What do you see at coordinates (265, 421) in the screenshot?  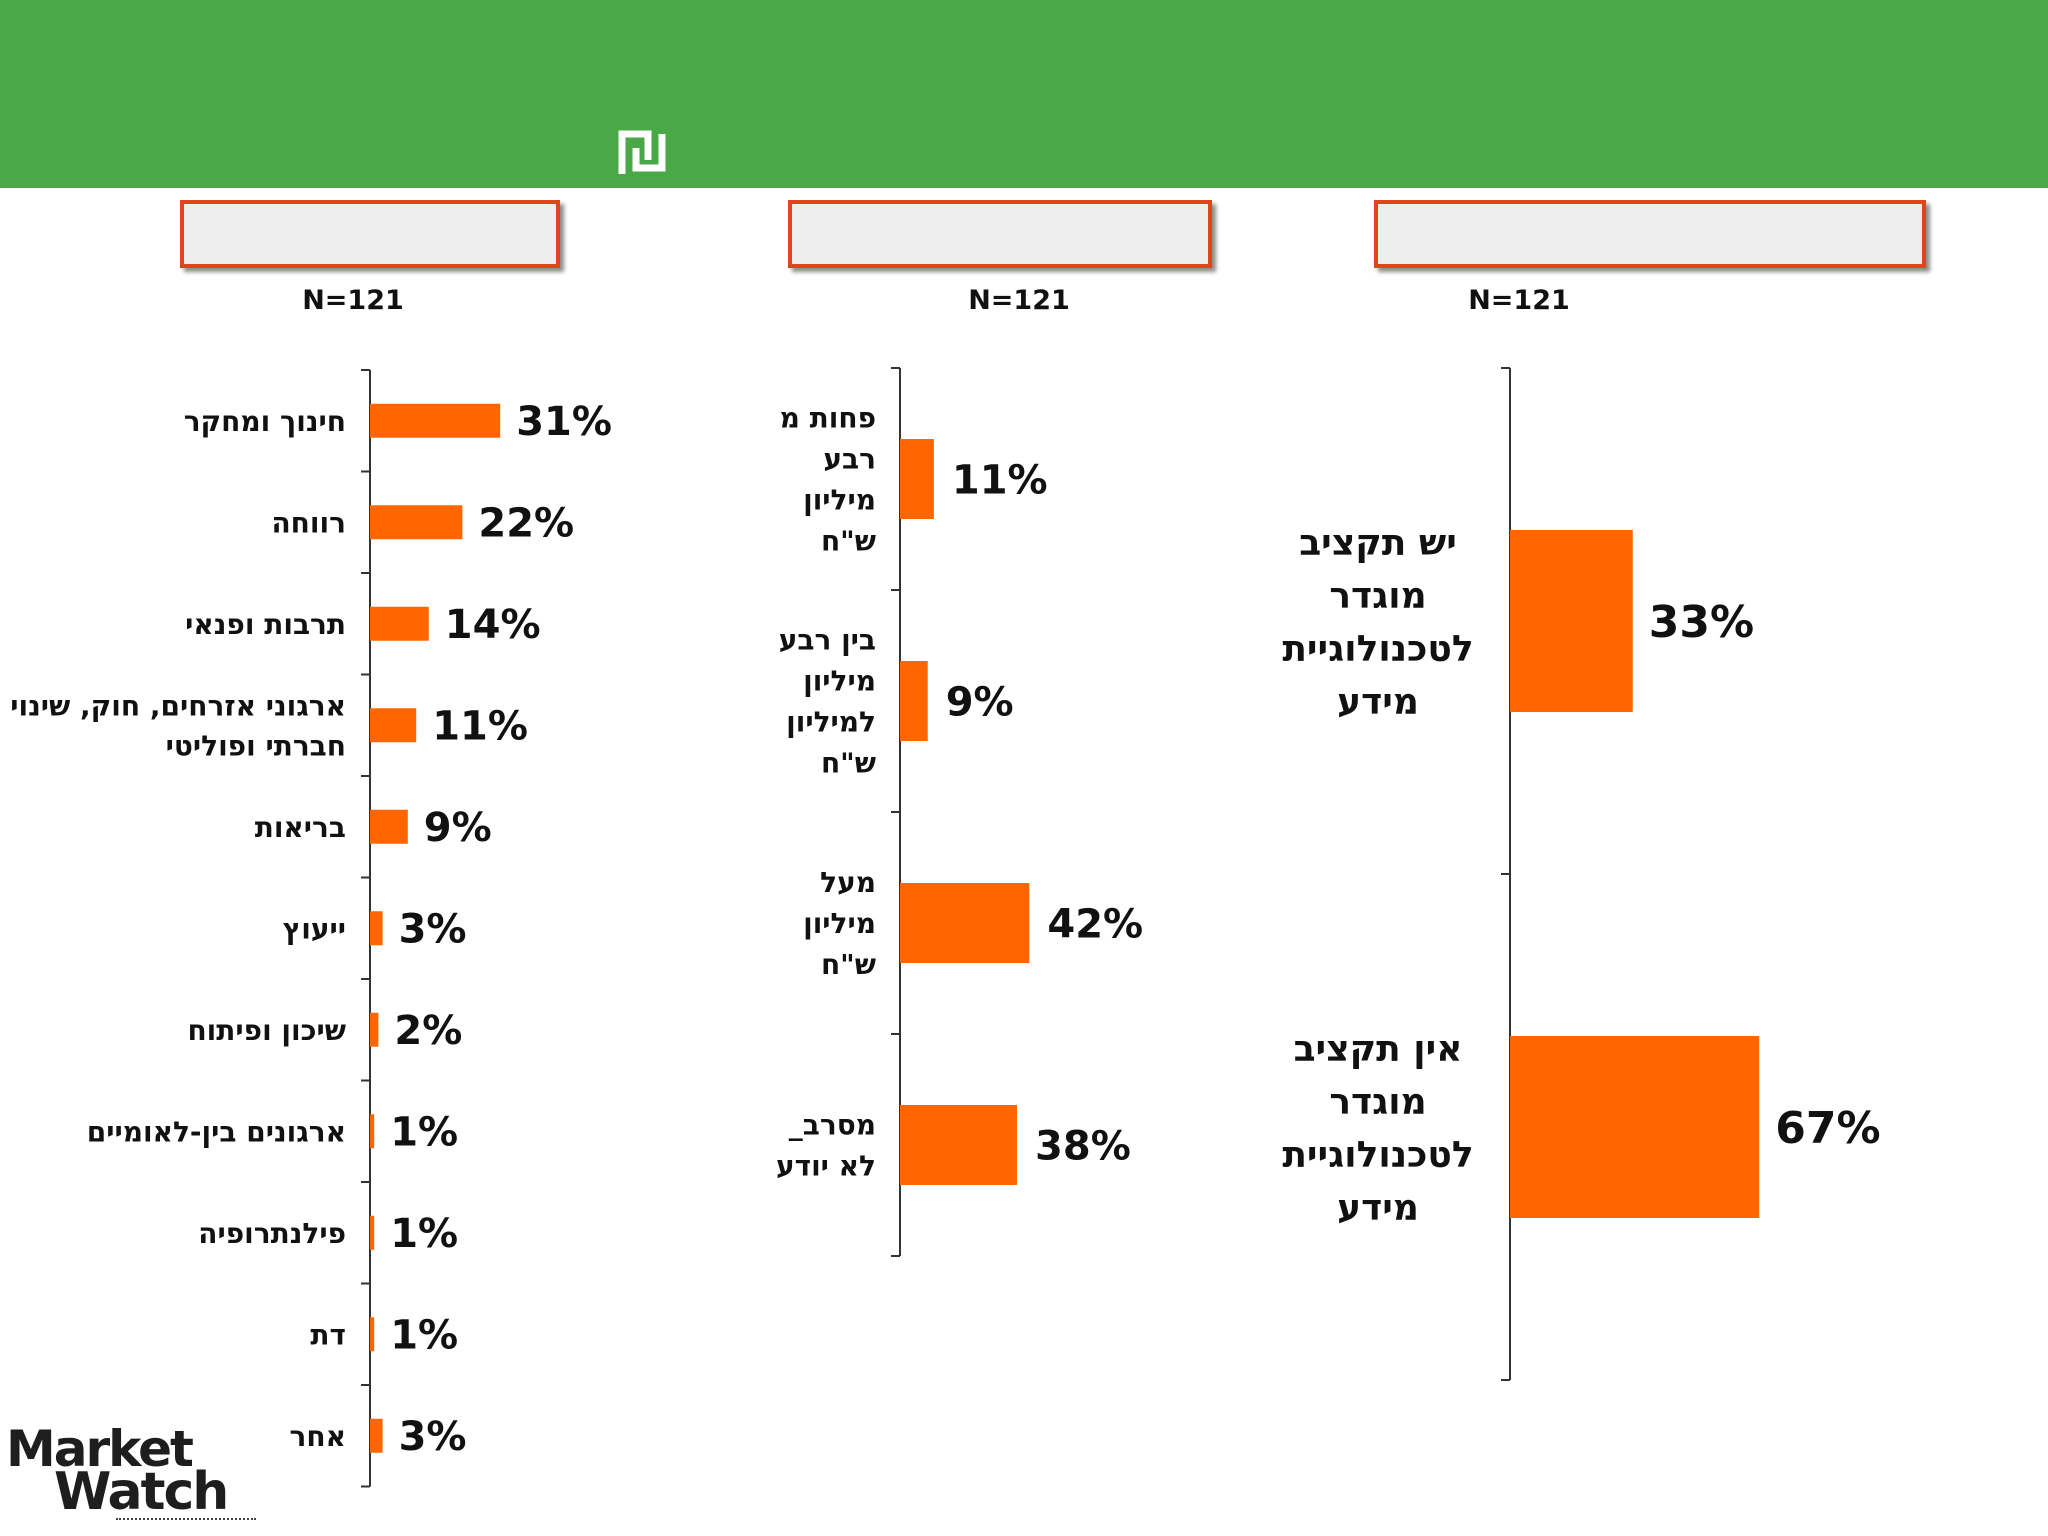 I see `category-label-sector-0: חינוך ומחקר` at bounding box center [265, 421].